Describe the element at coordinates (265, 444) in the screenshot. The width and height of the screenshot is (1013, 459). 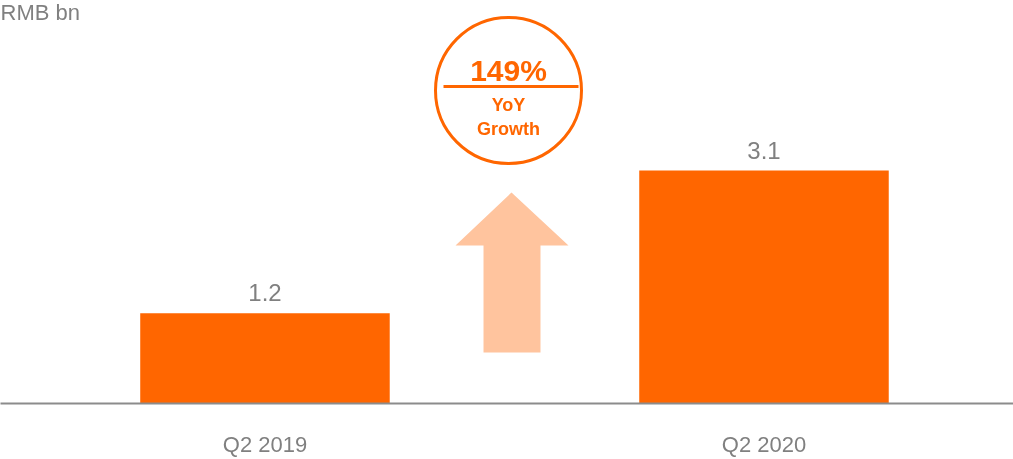
I see `x-tick-label: Q2 2019` at that location.